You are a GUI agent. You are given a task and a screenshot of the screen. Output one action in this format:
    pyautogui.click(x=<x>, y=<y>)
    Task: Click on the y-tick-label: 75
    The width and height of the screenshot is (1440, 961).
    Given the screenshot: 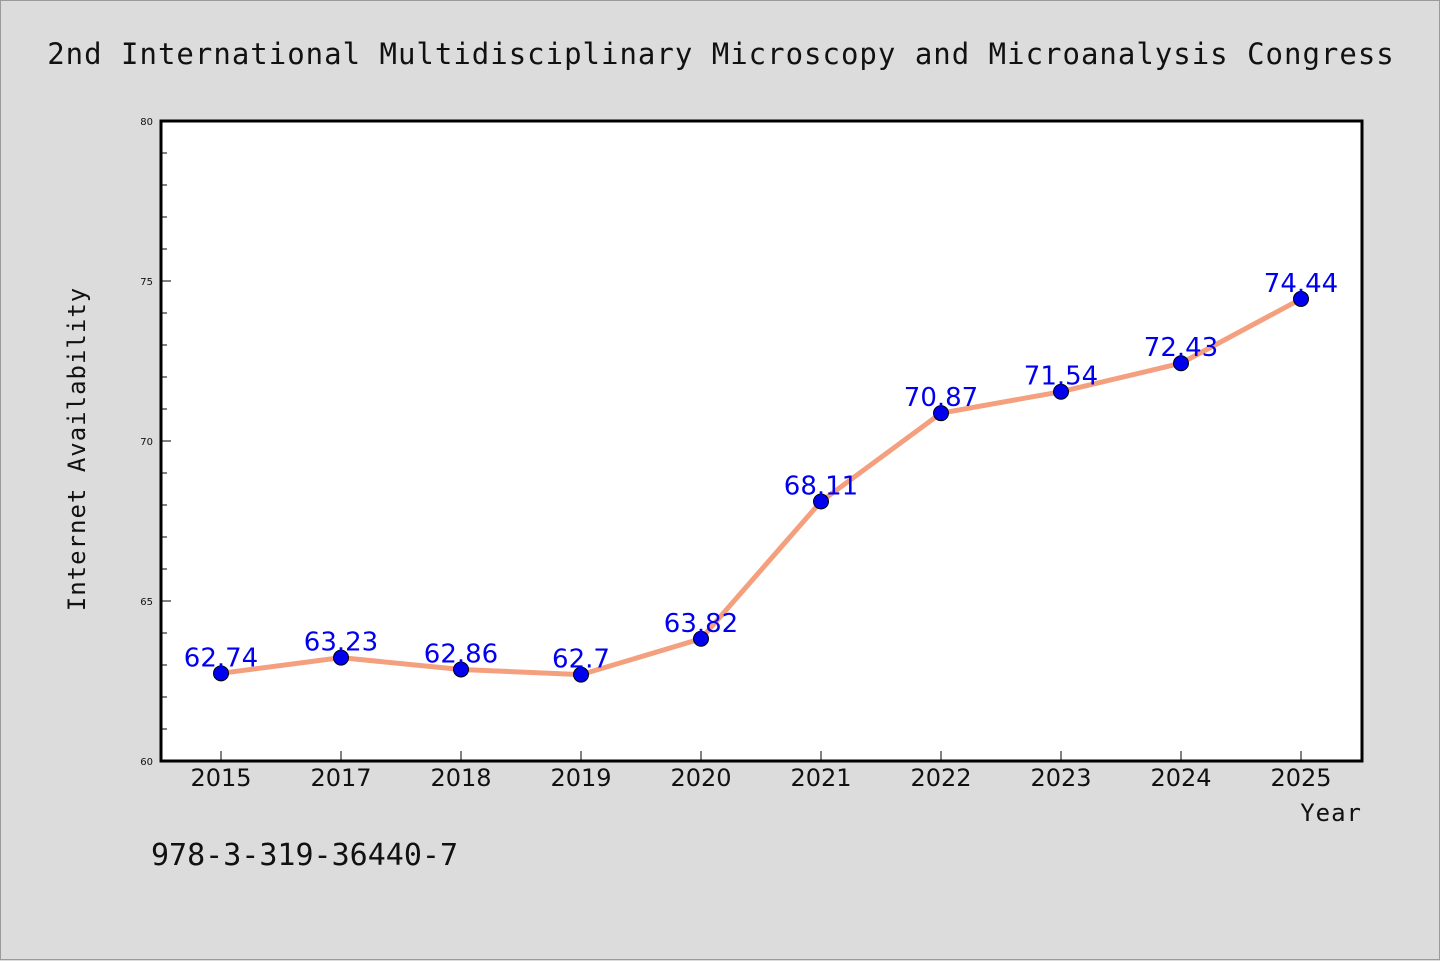 What is the action you would take?
    pyautogui.click(x=146, y=282)
    